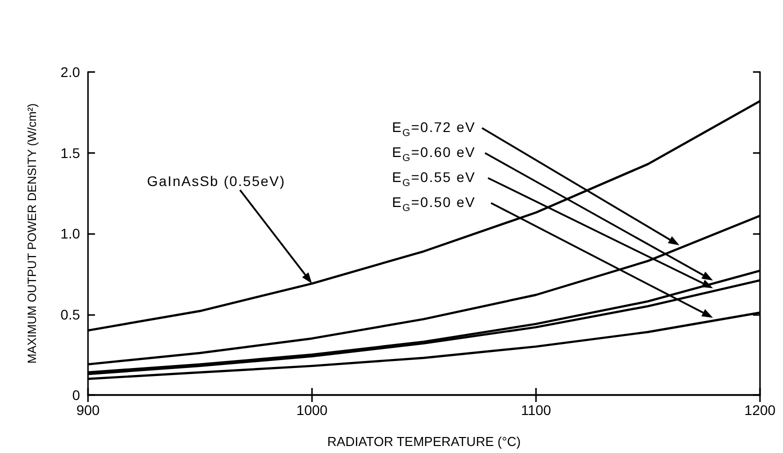 This screenshot has width=783, height=453. Describe the element at coordinates (312, 410) in the screenshot. I see `x-tick-label: 1000` at that location.